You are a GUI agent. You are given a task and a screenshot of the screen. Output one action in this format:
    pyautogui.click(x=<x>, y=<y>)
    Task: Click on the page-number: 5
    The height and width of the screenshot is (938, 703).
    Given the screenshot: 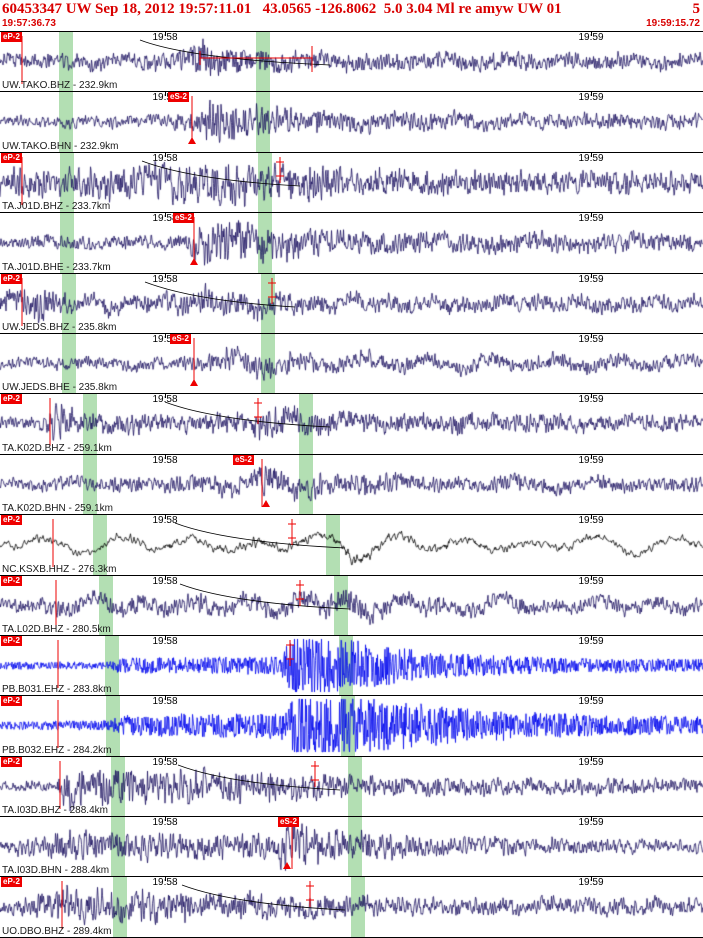 What is the action you would take?
    pyautogui.click(x=696, y=9)
    